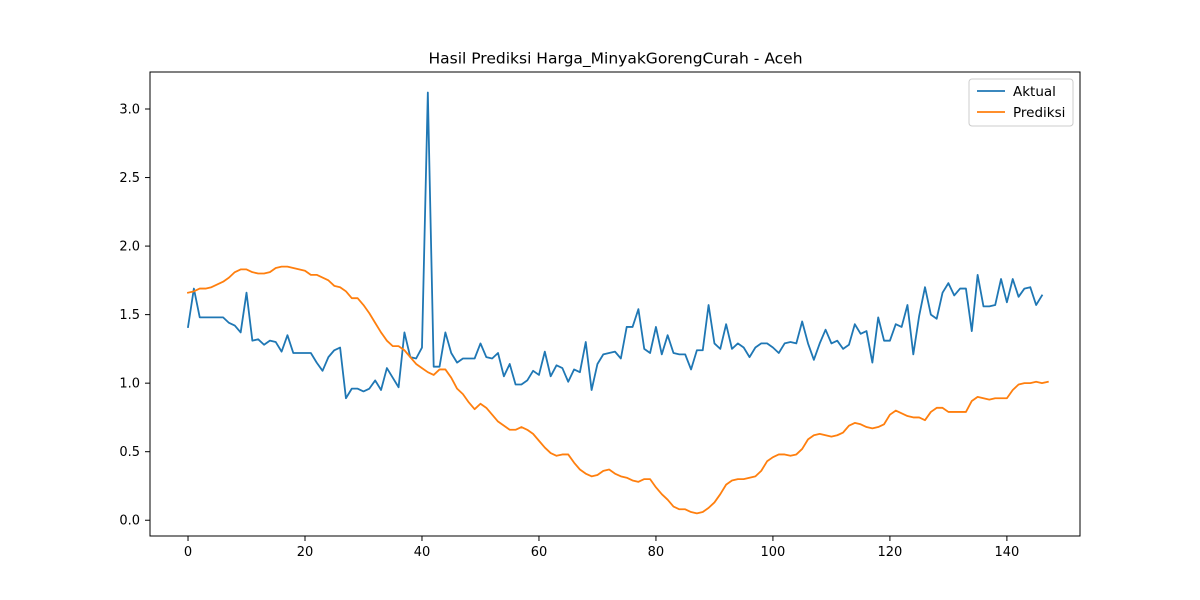 The height and width of the screenshot is (600, 1200). I want to click on legend: Aktual Prediksi, so click(1021, 102).